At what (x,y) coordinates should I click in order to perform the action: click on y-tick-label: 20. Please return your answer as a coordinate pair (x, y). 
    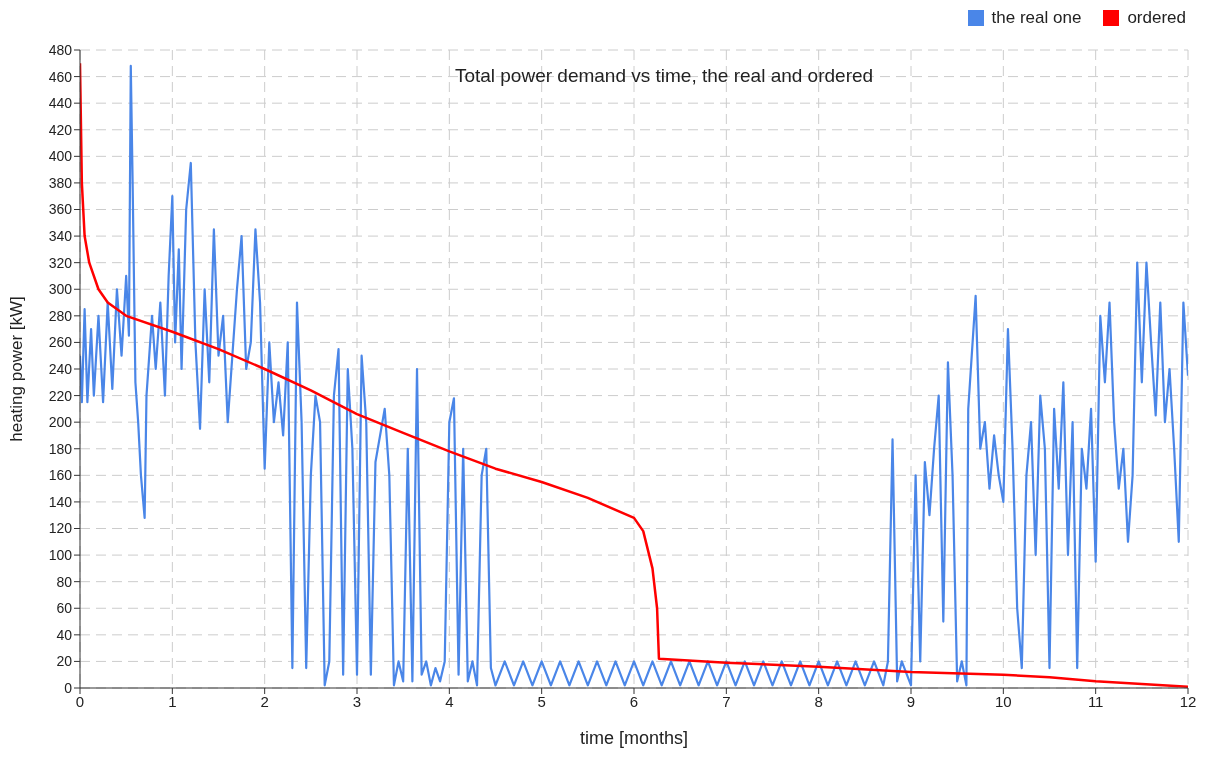
    Looking at the image, I should click on (64, 661).